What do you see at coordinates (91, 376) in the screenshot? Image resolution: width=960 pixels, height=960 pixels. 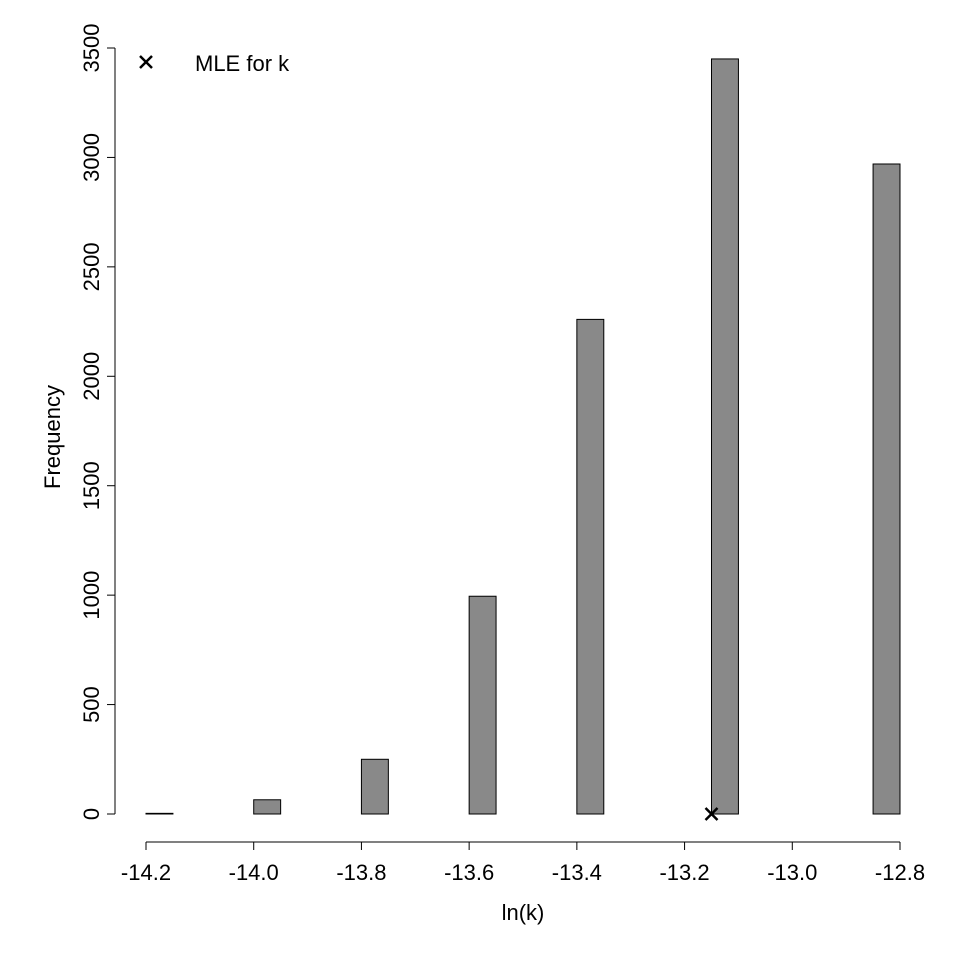 I see `y-tick-label: 2000` at bounding box center [91, 376].